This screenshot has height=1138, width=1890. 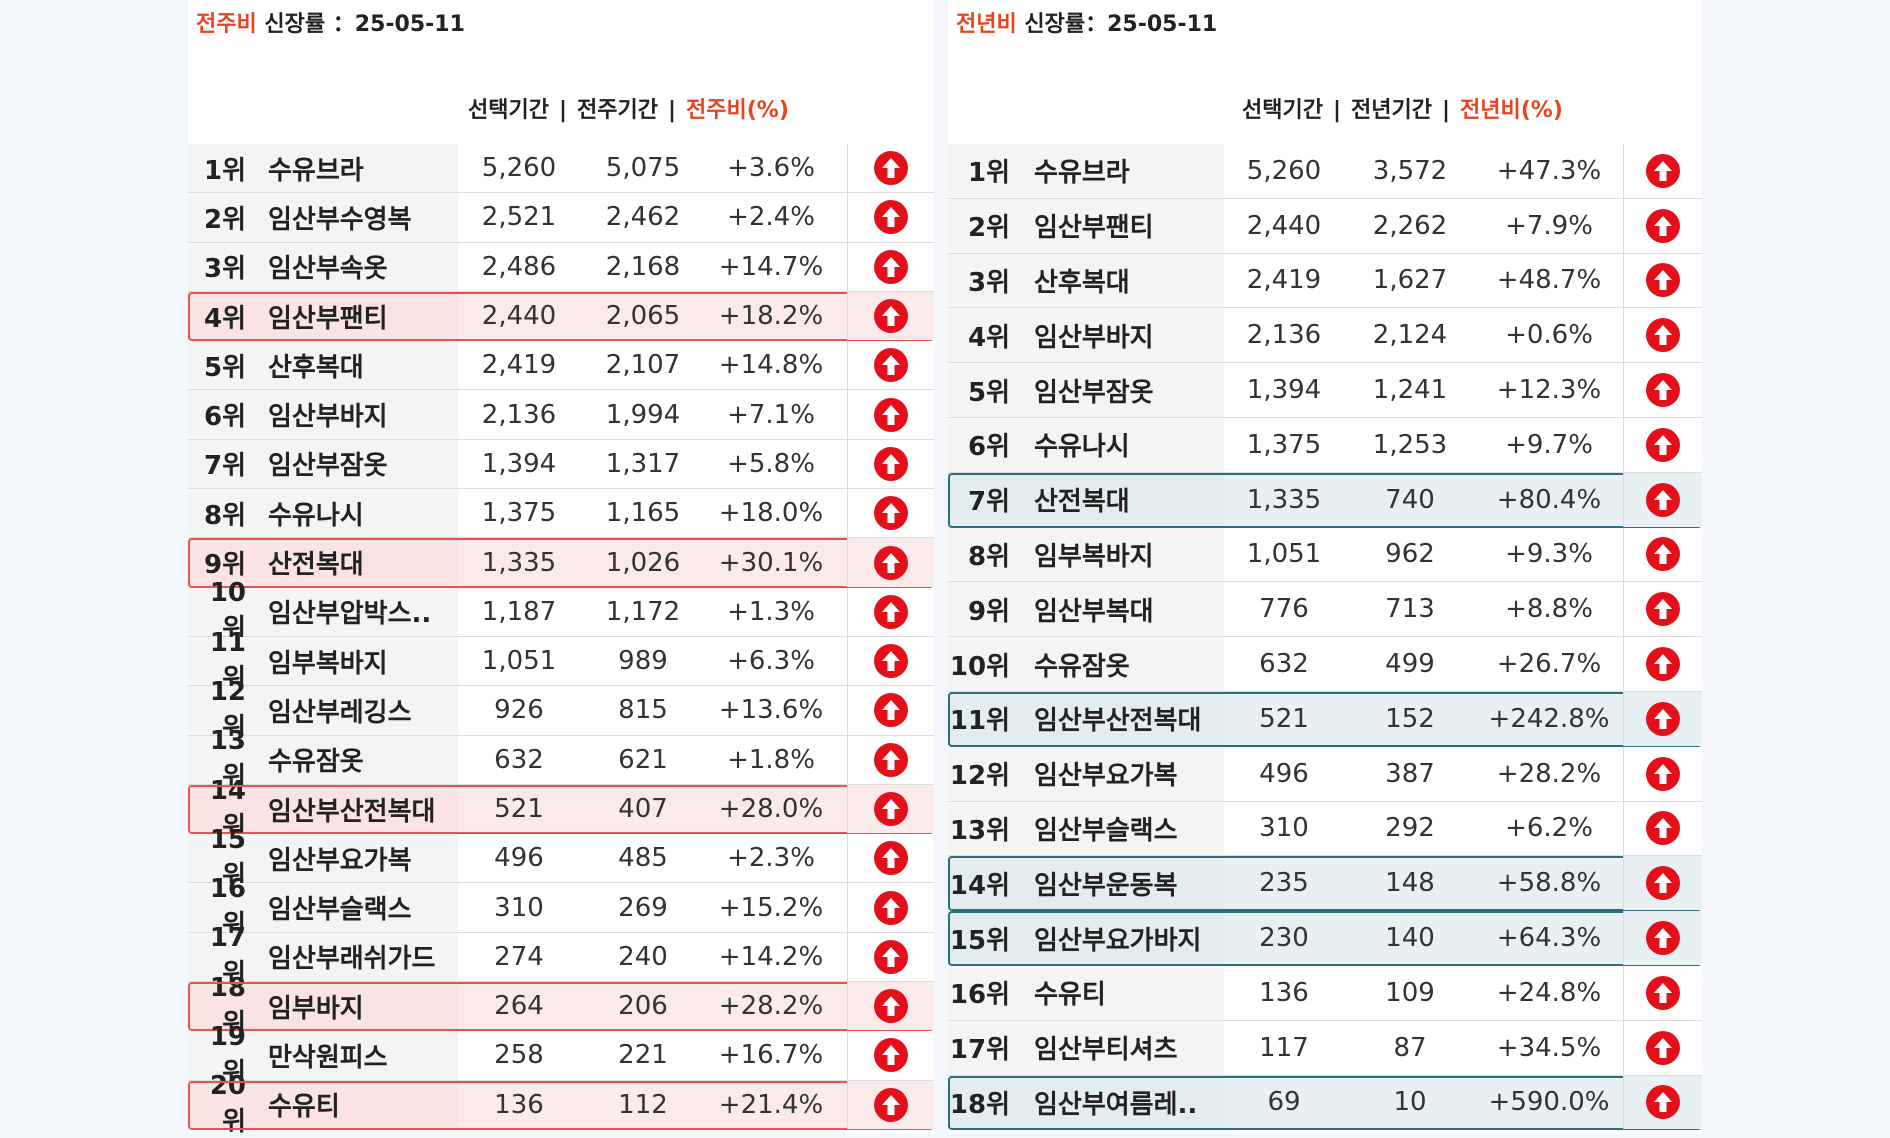 What do you see at coordinates (771, 1104) in the screenshot?
I see `change-percent: +21.4%` at bounding box center [771, 1104].